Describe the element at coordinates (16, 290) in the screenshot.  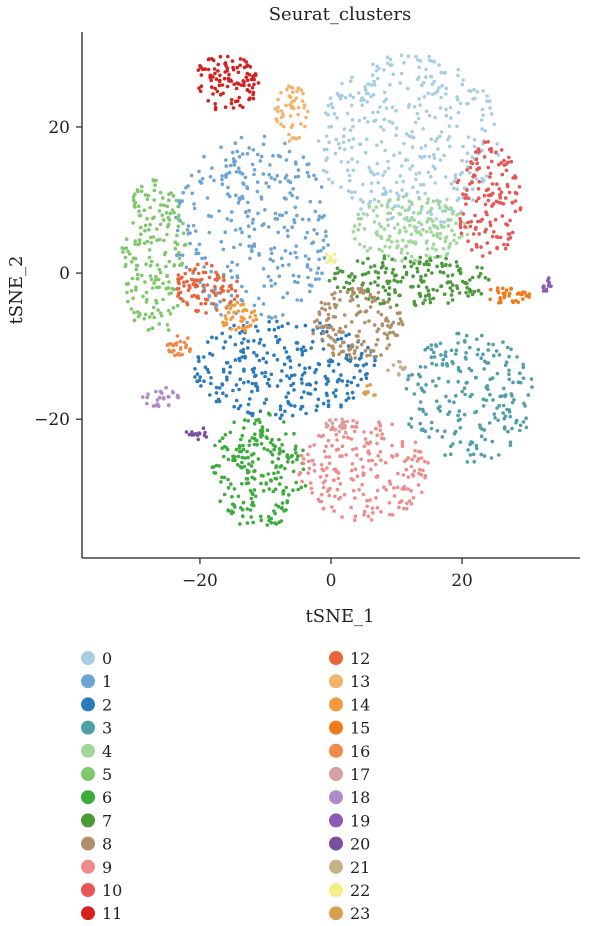
I see `y-axis-label: tSNE_2` at that location.